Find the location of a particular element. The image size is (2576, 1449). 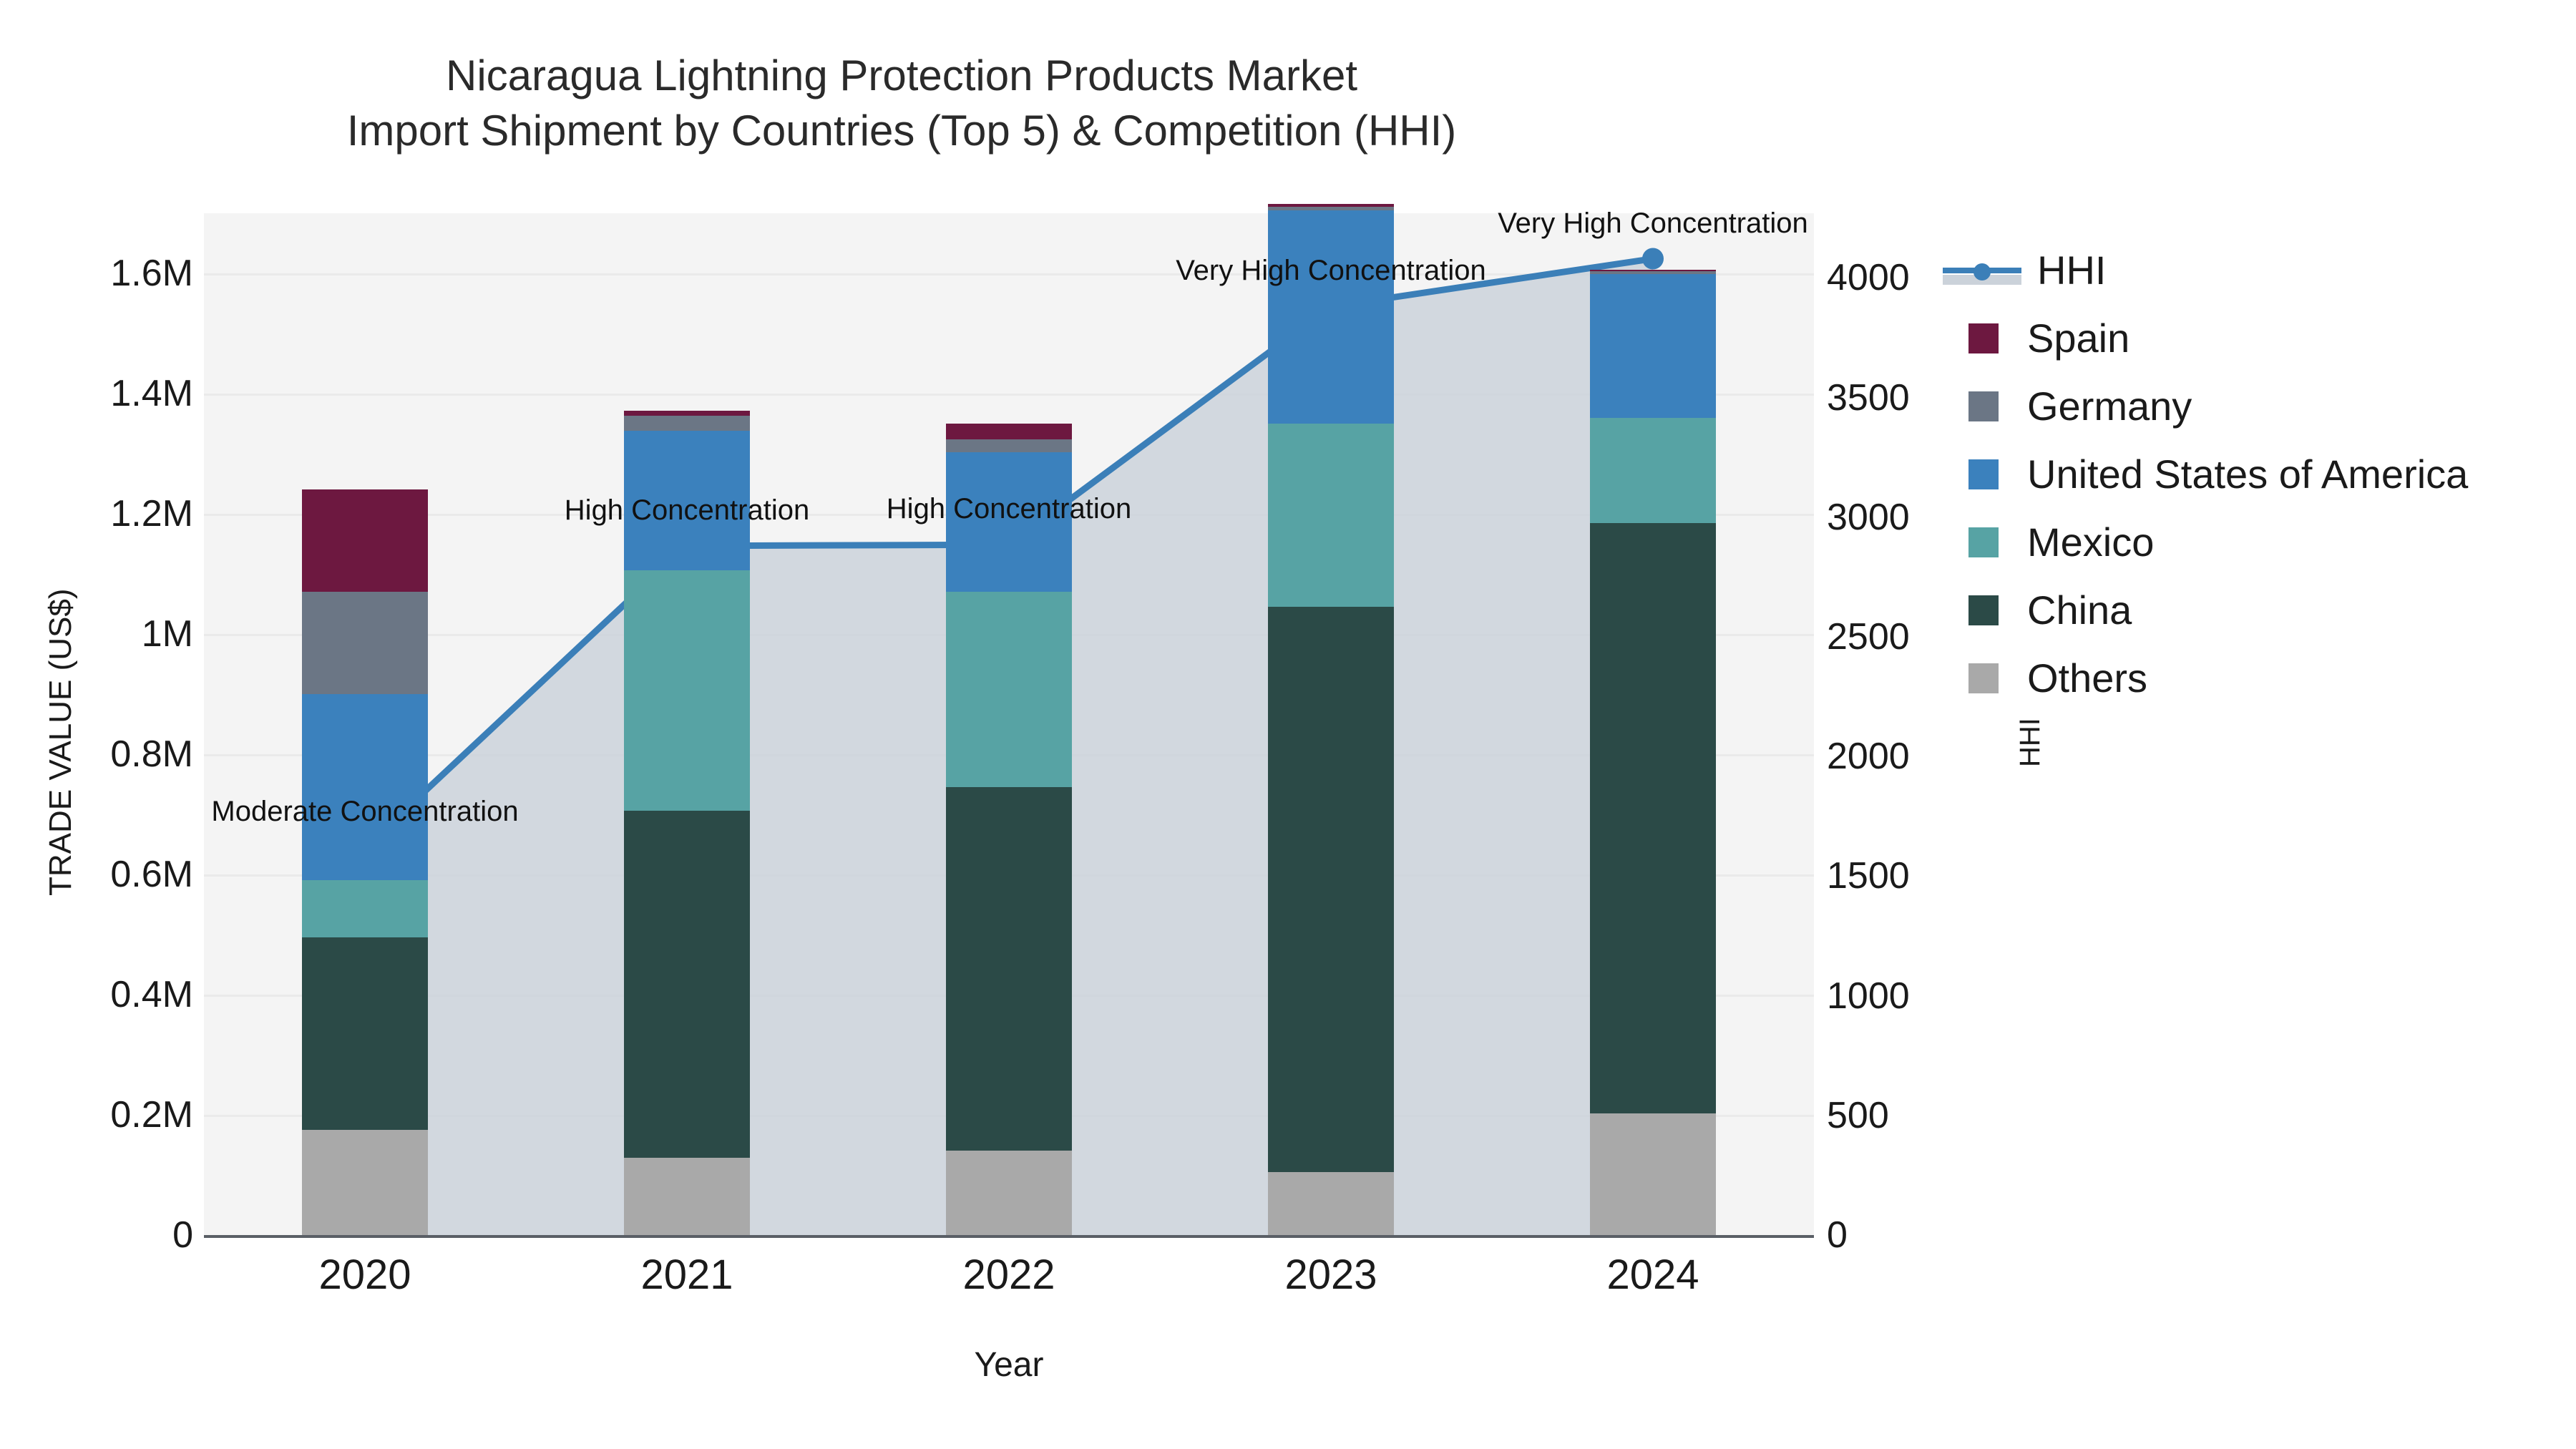

hhi-data-point is located at coordinates (1653, 259).